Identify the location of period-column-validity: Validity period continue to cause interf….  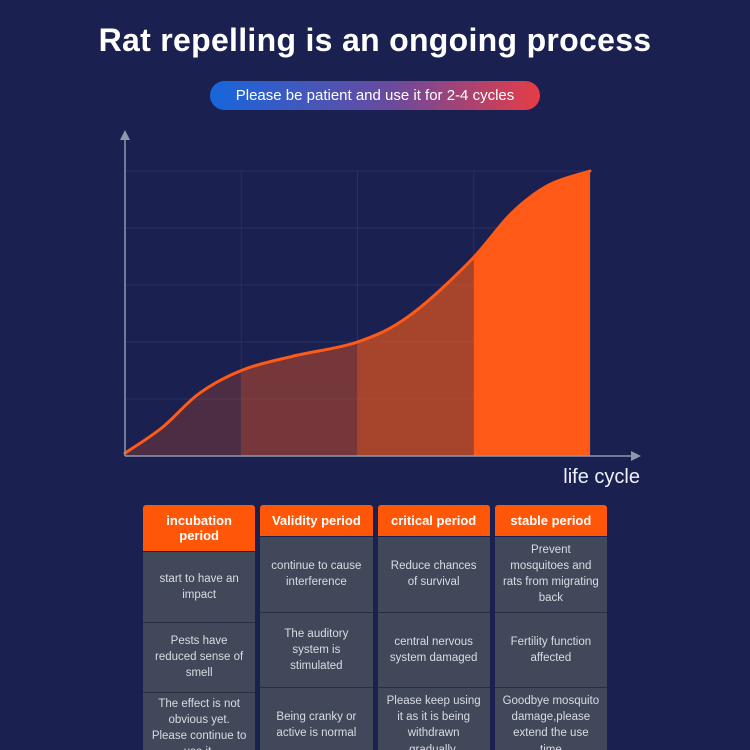
(316, 627).